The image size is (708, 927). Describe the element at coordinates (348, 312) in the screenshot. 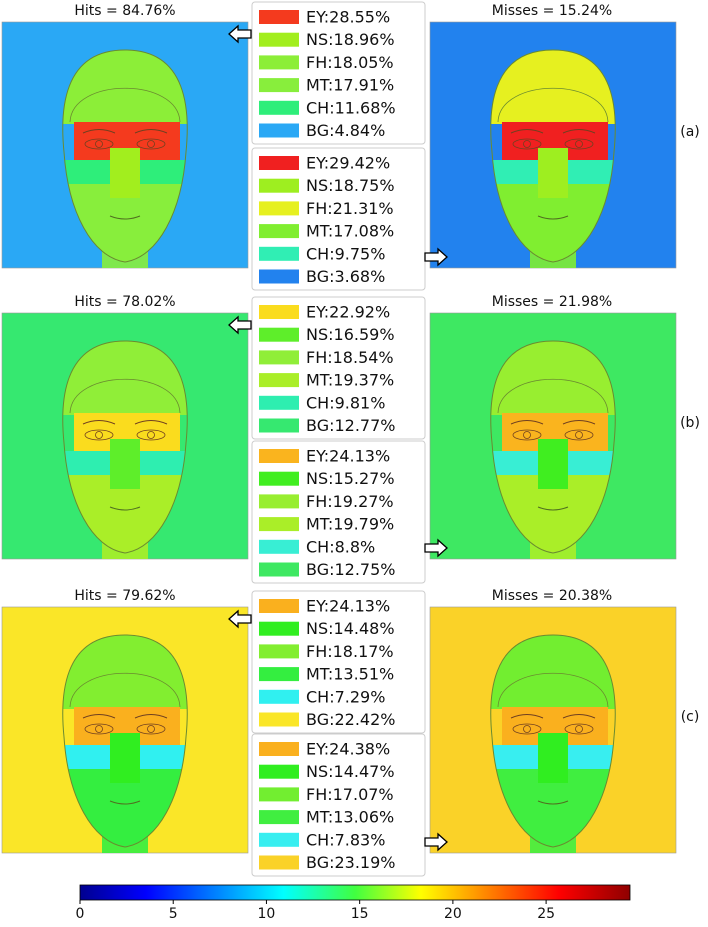

I see `legend-label: EY:22.92%` at that location.